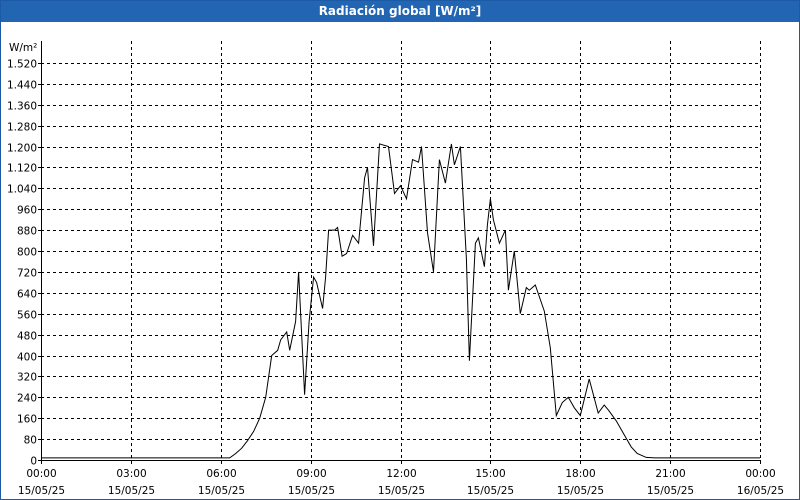 Image resolution: width=800 pixels, height=500 pixels. What do you see at coordinates (27, 211) in the screenshot?
I see `y-tick-label: 960` at bounding box center [27, 211].